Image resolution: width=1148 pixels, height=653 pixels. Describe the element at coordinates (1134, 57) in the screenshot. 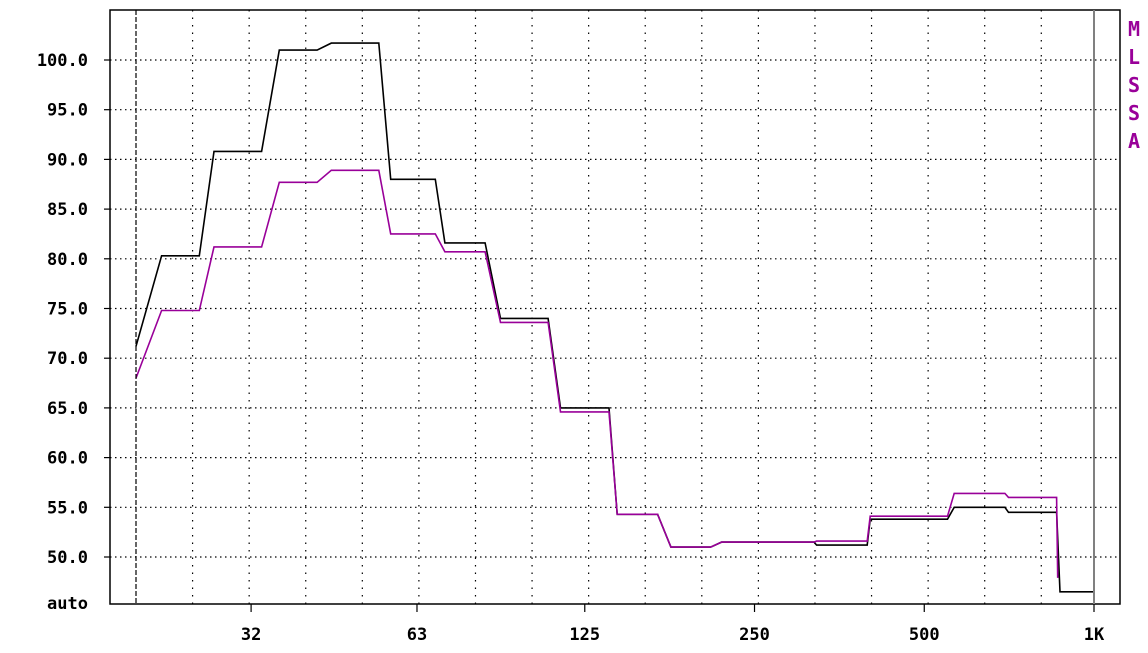

I see `side-label-letter-1: L` at that location.